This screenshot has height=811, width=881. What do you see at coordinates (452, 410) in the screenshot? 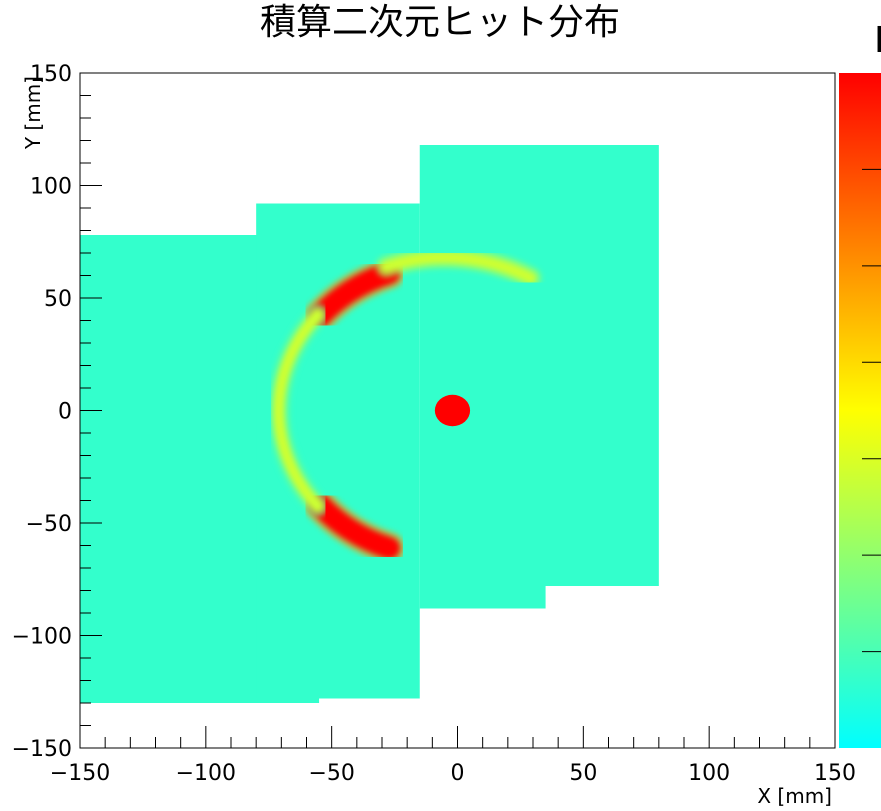
I see `heatmap-spot` at bounding box center [452, 410].